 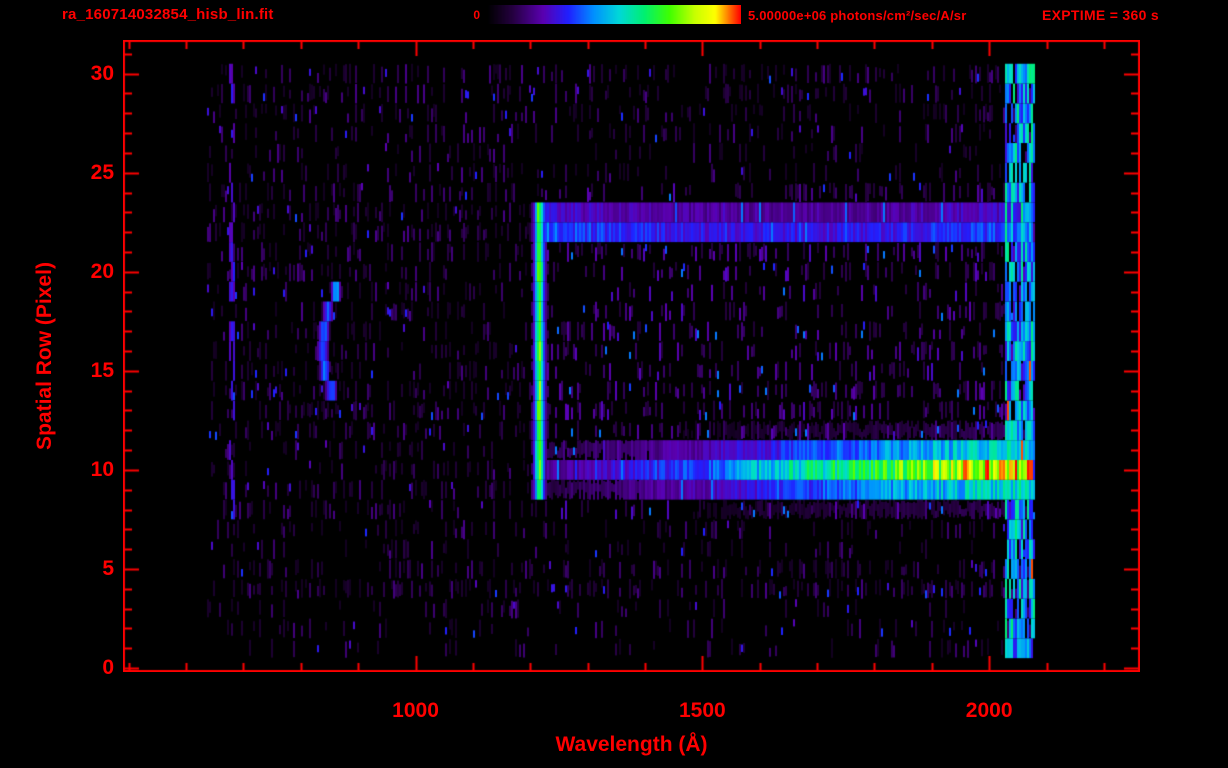 What do you see at coordinates (614, 14) in the screenshot?
I see `colorbar-gradient` at bounding box center [614, 14].